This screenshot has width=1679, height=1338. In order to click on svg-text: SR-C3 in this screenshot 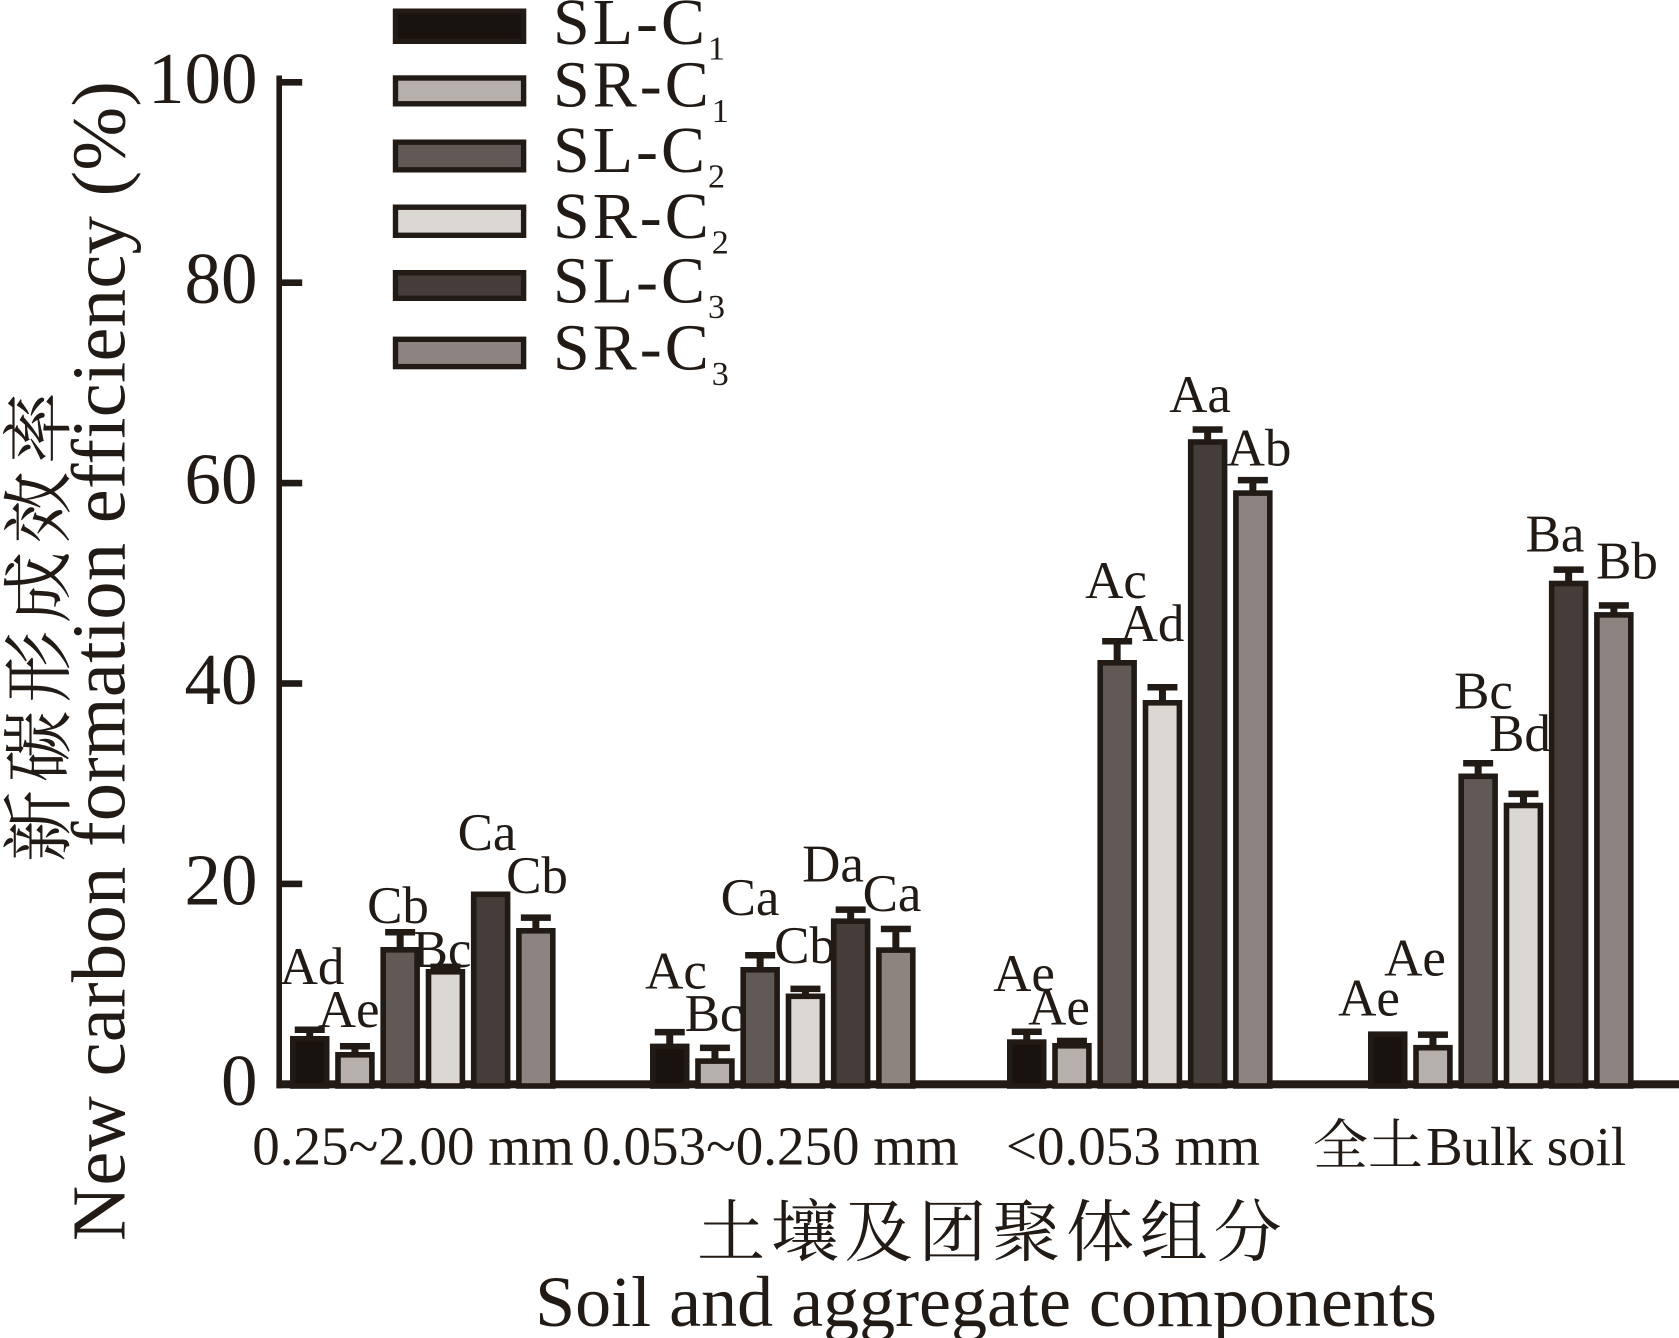, I will do `click(642, 352)`.